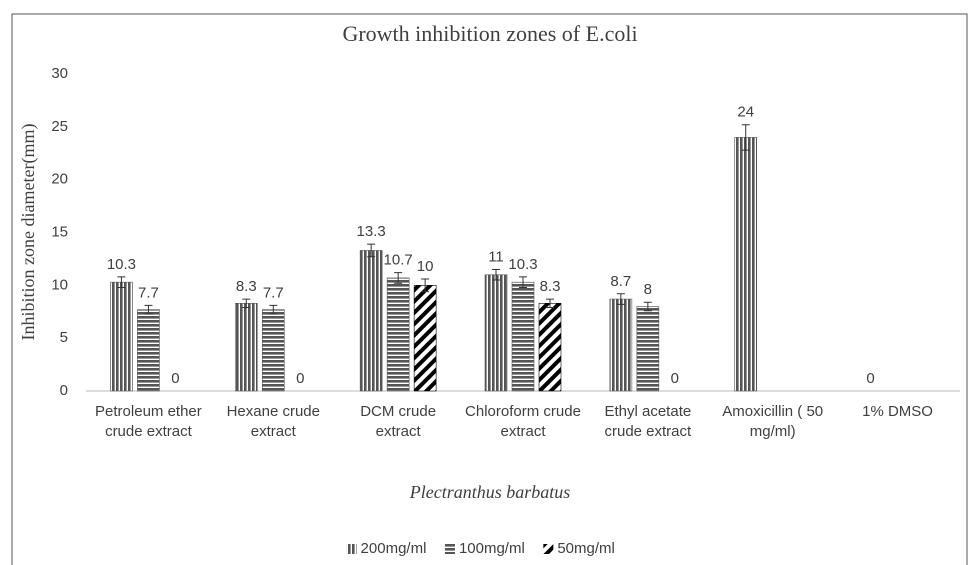 The height and width of the screenshot is (565, 969). What do you see at coordinates (586, 548) in the screenshot?
I see `legend-label: 50mg/ml` at bounding box center [586, 548].